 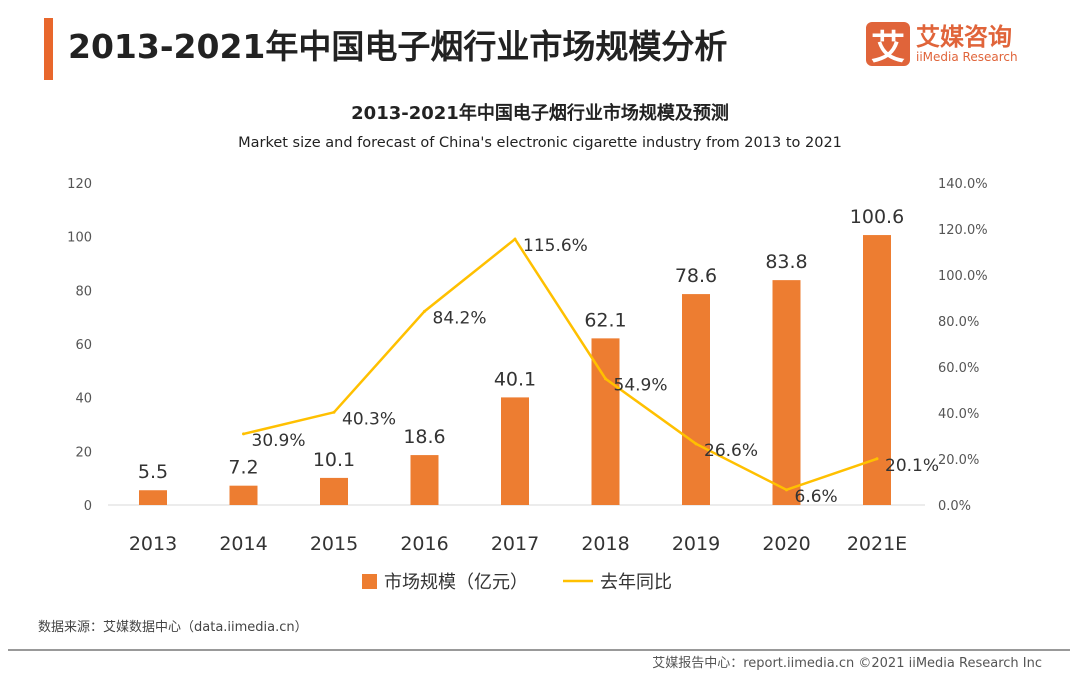 I want to click on bar-label: 78.6, so click(x=696, y=276).